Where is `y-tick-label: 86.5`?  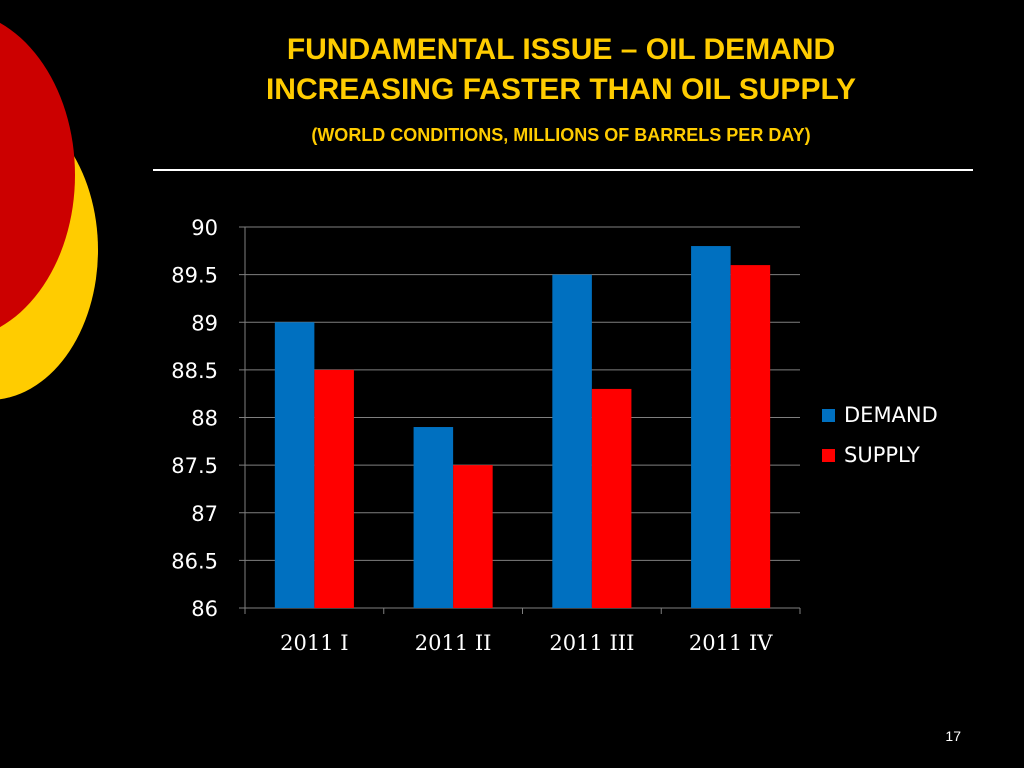
y-tick-label: 86.5 is located at coordinates (194, 561).